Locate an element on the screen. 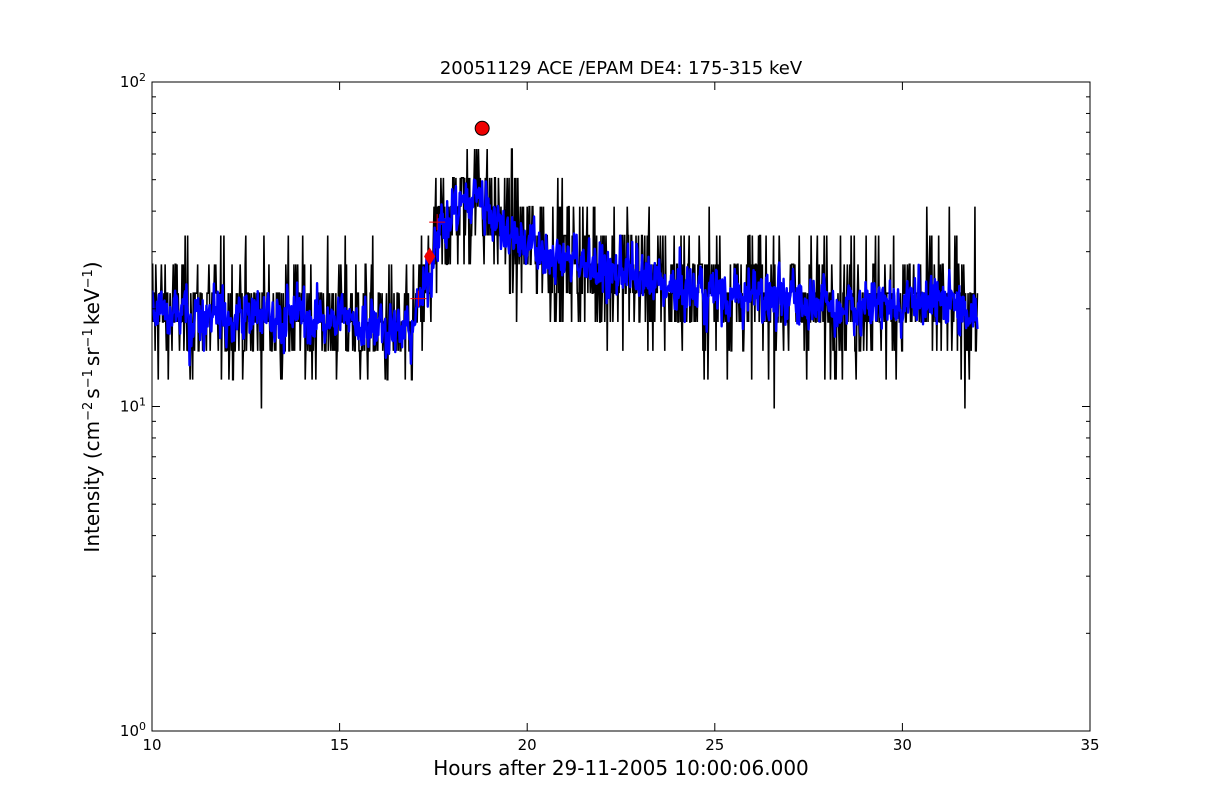 The height and width of the screenshot is (812, 1212). x-tick-label: 25 is located at coordinates (714, 745).